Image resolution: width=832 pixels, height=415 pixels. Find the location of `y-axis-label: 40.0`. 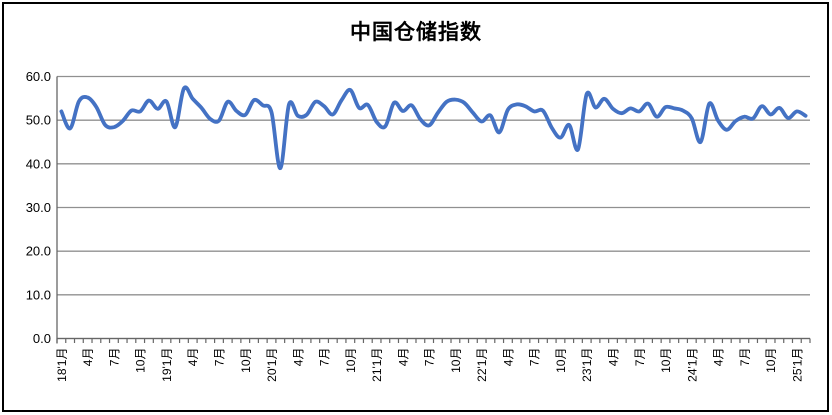

y-axis-label: 40.0 is located at coordinates (38, 163).